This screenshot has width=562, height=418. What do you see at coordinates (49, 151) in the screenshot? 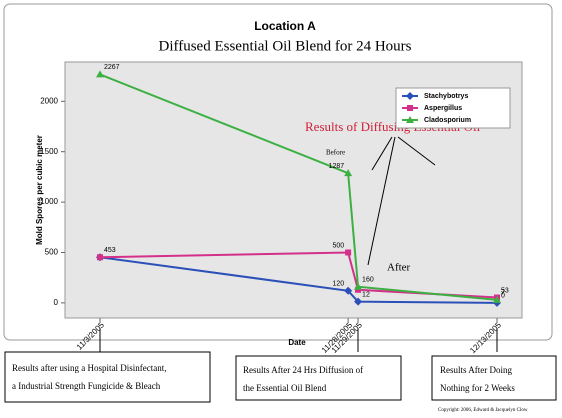
I see `y-tick-label: 1500` at bounding box center [49, 151].